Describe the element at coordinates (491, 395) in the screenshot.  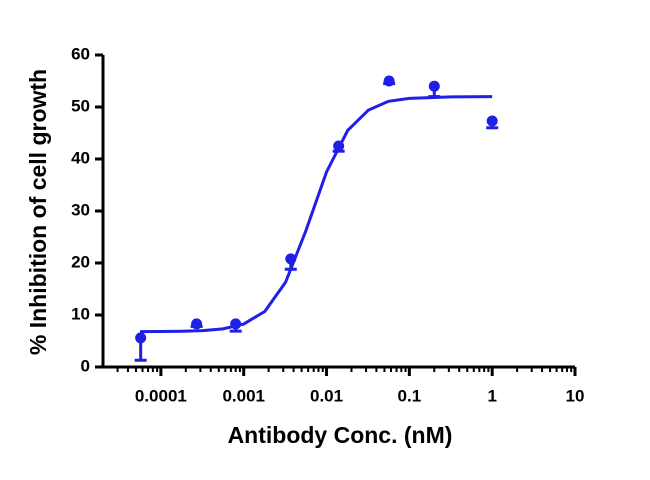
I see `x-tick-label: 1` at that location.